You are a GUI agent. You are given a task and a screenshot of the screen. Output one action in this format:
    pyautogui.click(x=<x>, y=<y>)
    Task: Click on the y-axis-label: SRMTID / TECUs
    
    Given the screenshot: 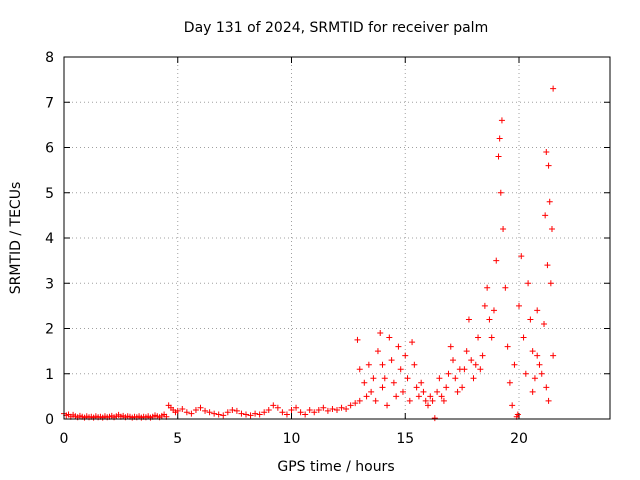 What is the action you would take?
    pyautogui.click(x=16, y=238)
    